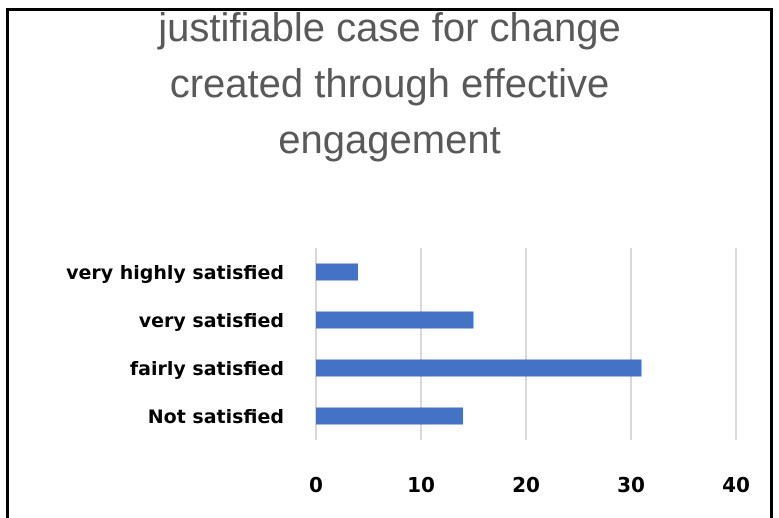 The width and height of the screenshot is (779, 518). Describe the element at coordinates (631, 485) in the screenshot. I see `x-tick-label-30: 30` at that location.